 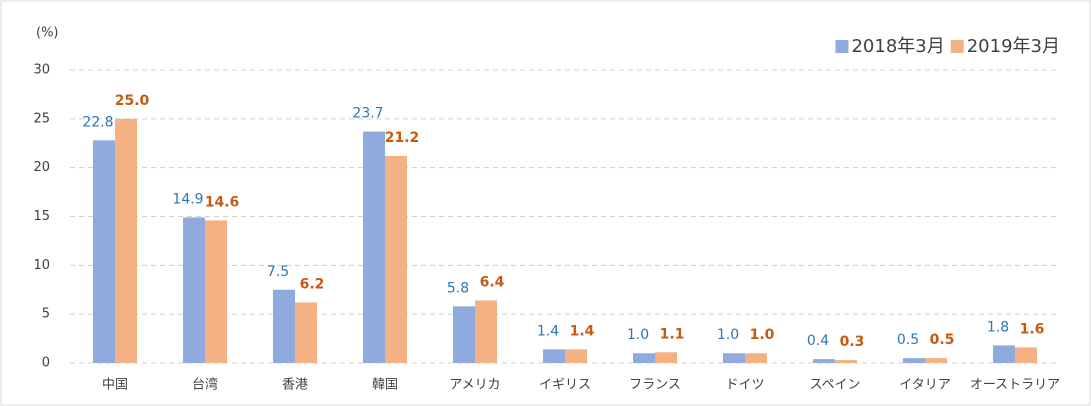 I want to click on x-tick-label: 中国, so click(x=115, y=385).